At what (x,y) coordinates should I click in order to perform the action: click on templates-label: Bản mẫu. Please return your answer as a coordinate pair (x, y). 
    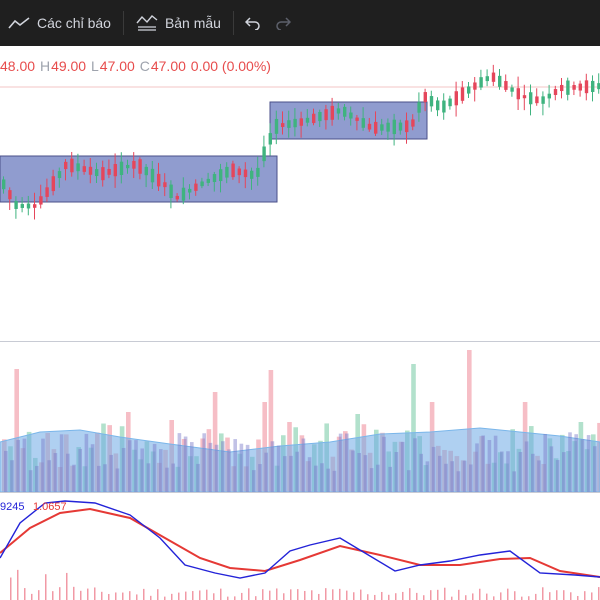
    Looking at the image, I should click on (192, 23).